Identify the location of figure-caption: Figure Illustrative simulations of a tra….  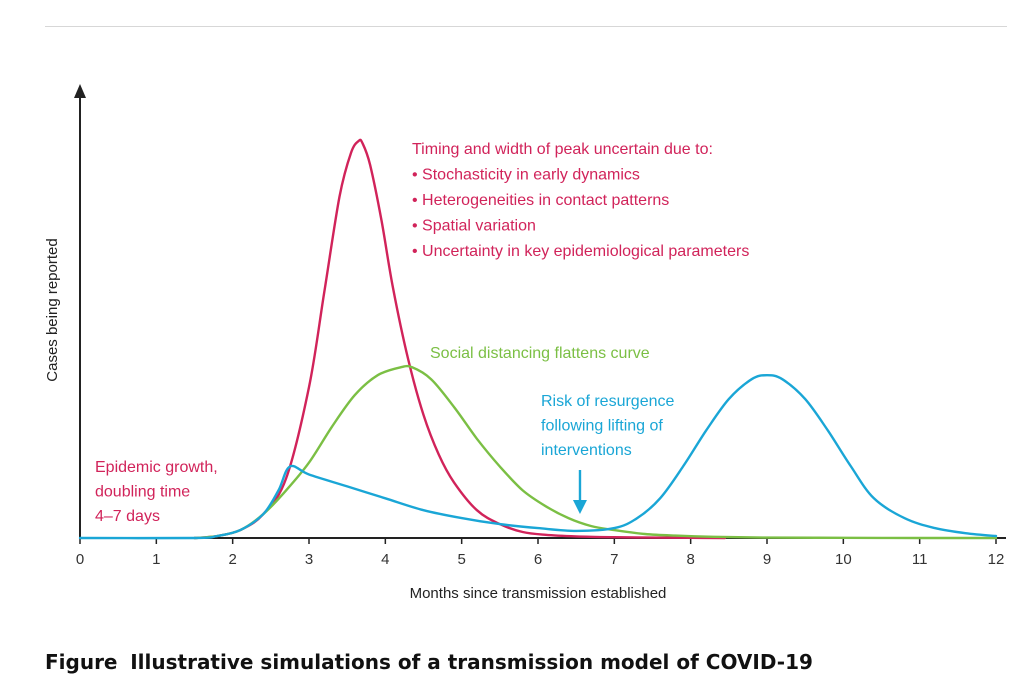
(429, 662).